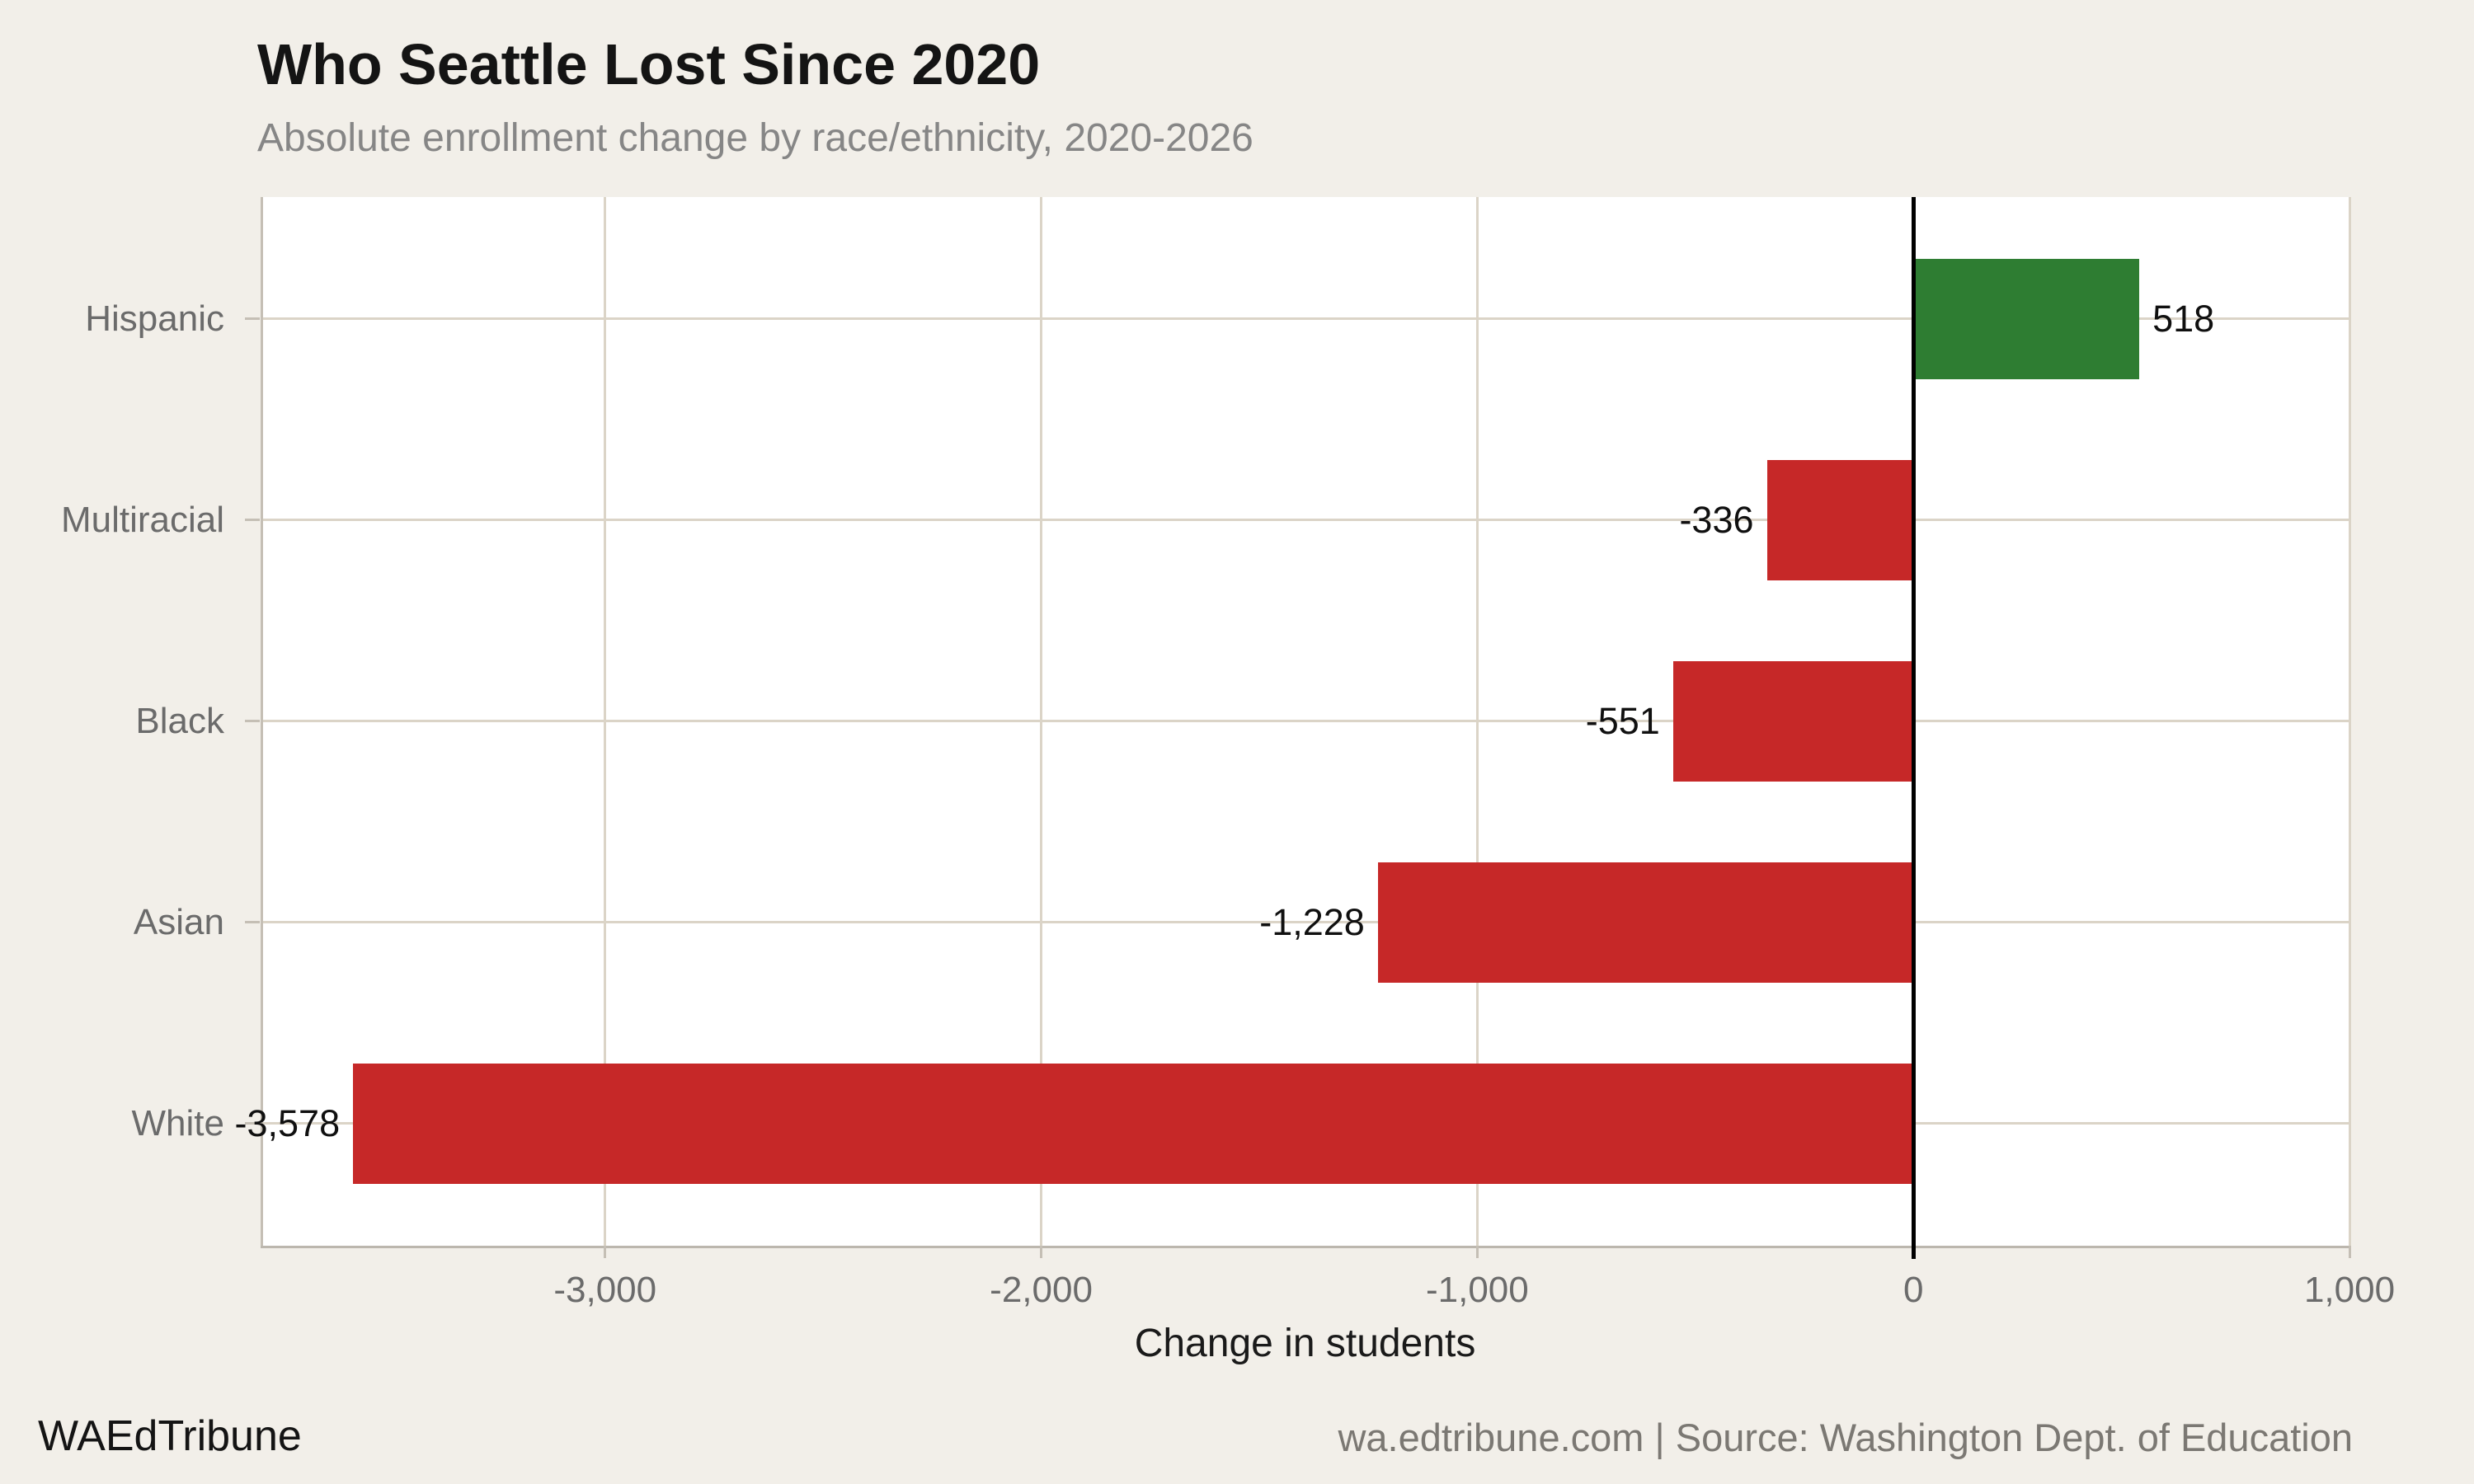 The width and height of the screenshot is (2474, 1484). Describe the element at coordinates (2183, 318) in the screenshot. I see `bar-value-label: 518` at that location.